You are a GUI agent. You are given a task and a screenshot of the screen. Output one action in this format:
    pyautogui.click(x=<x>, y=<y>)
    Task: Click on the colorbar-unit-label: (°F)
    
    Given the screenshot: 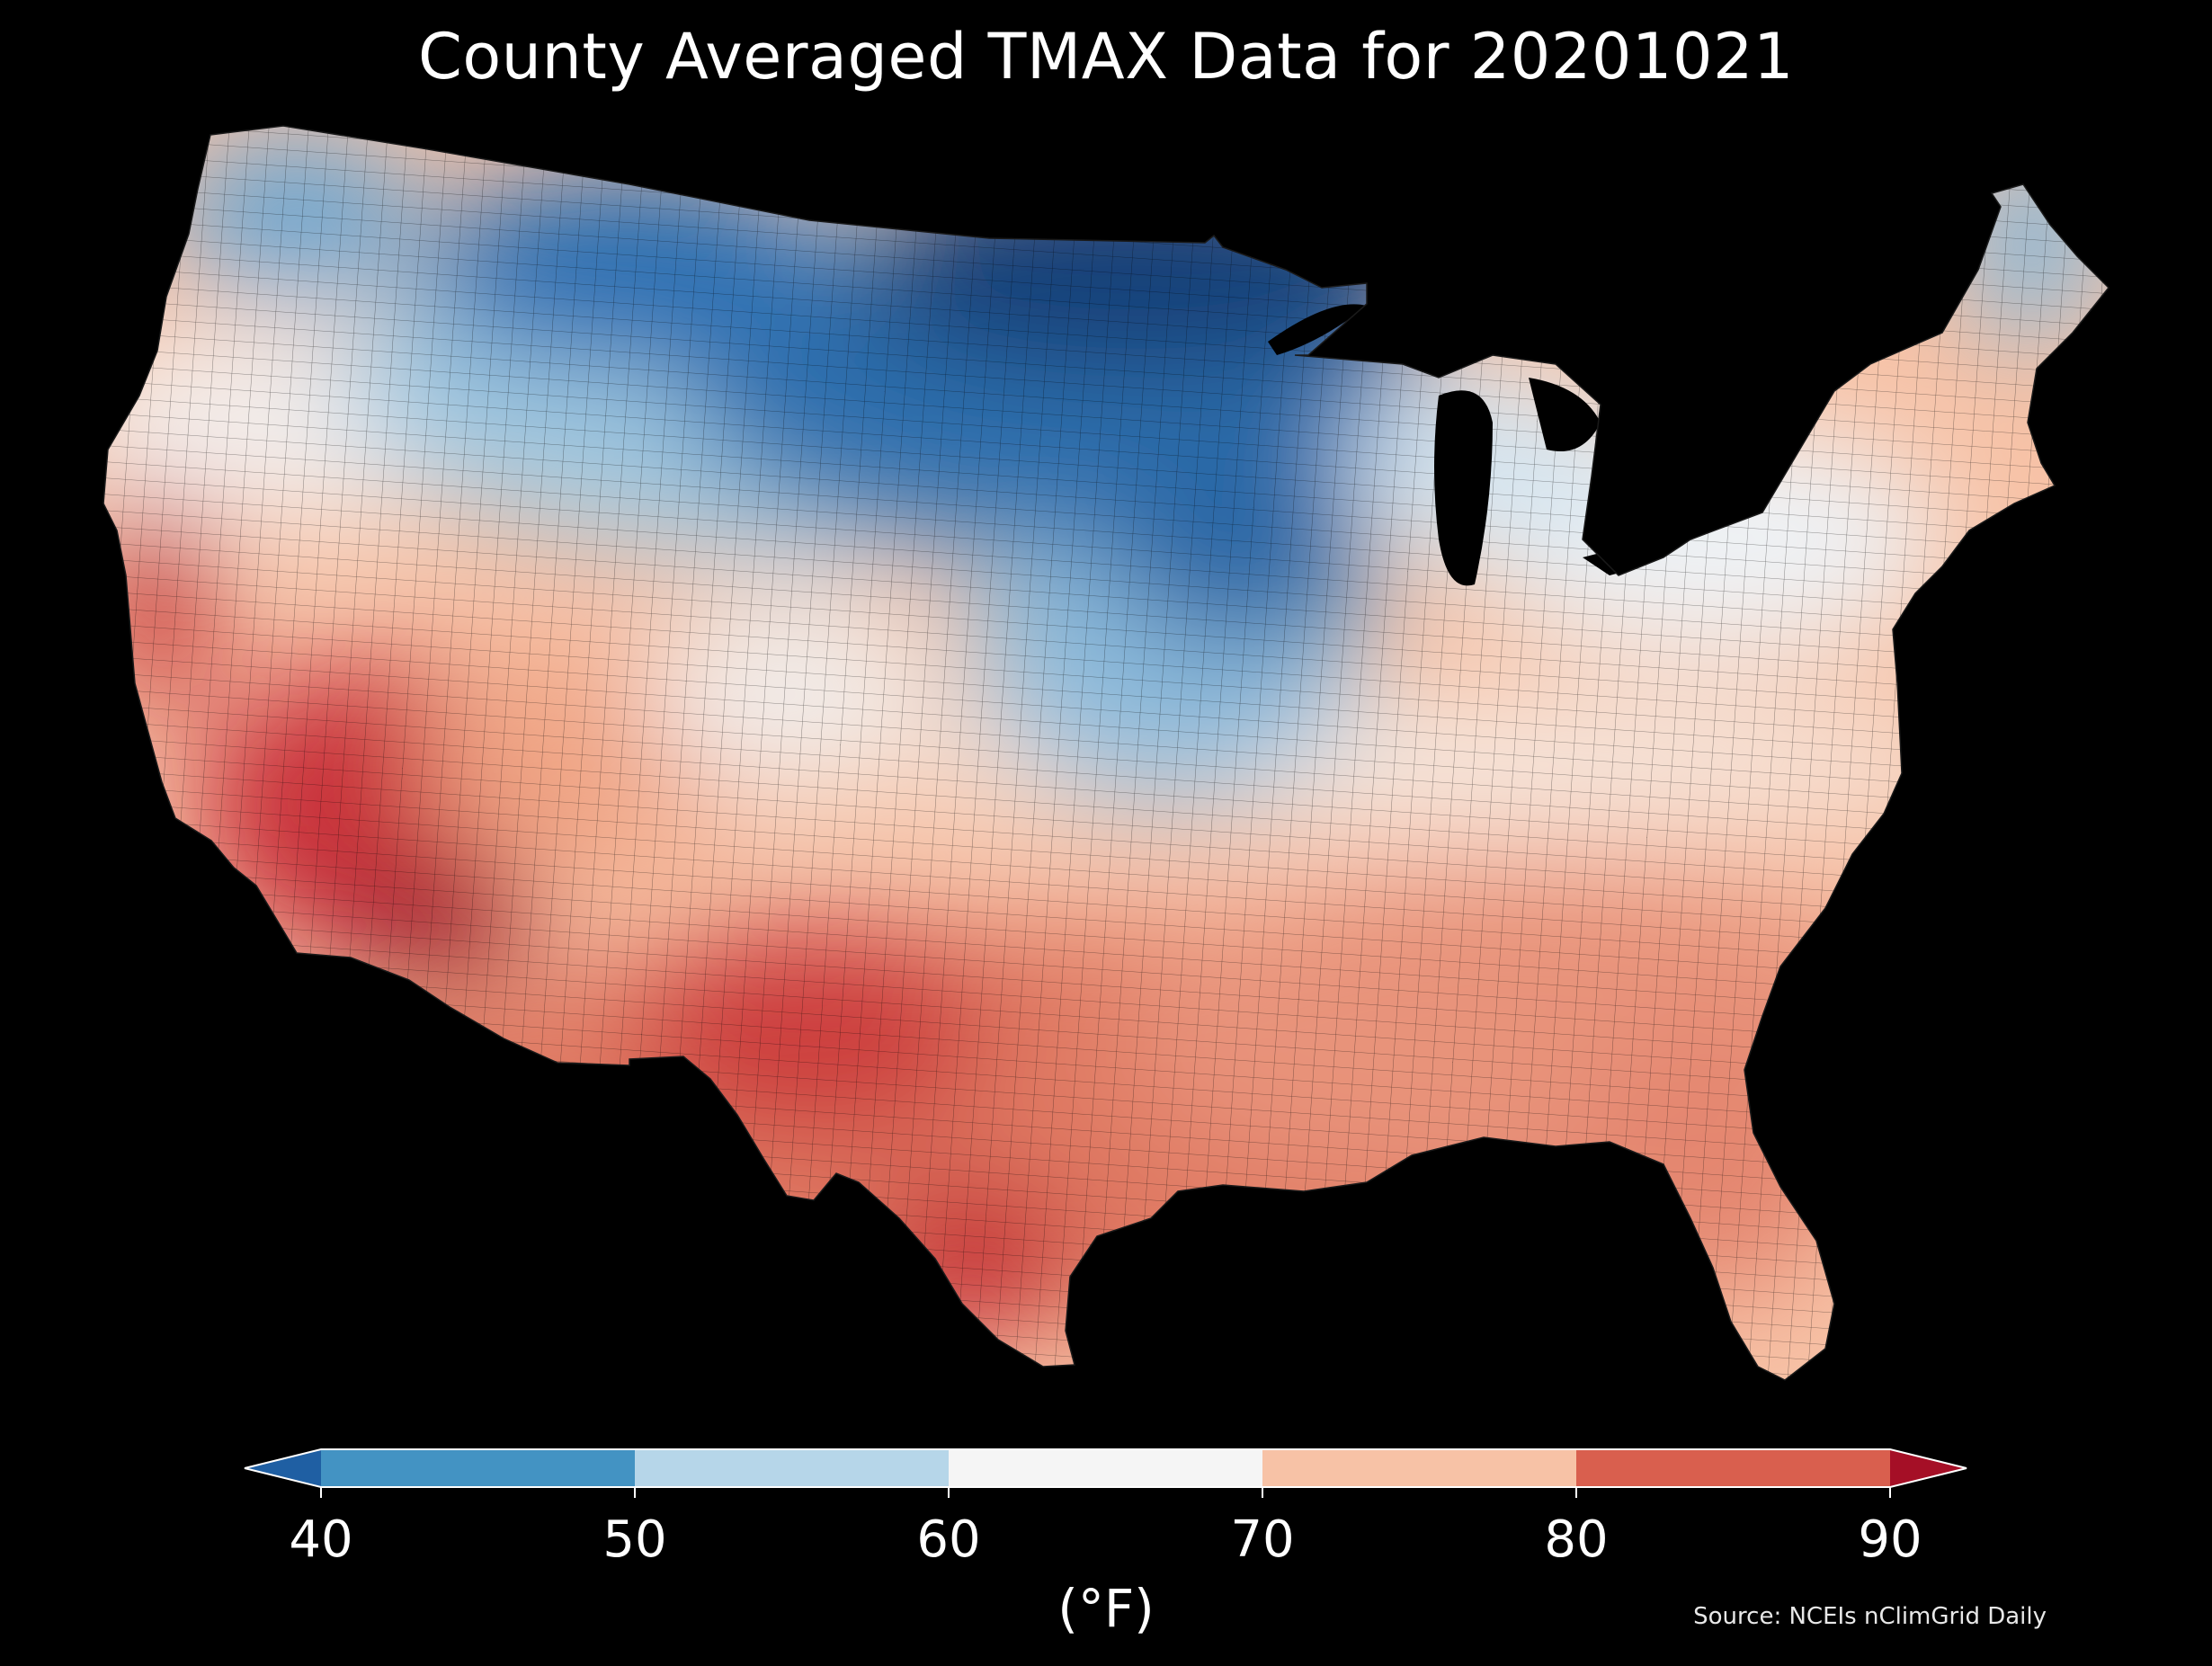 What is the action you would take?
    pyautogui.click(x=1106, y=1609)
    